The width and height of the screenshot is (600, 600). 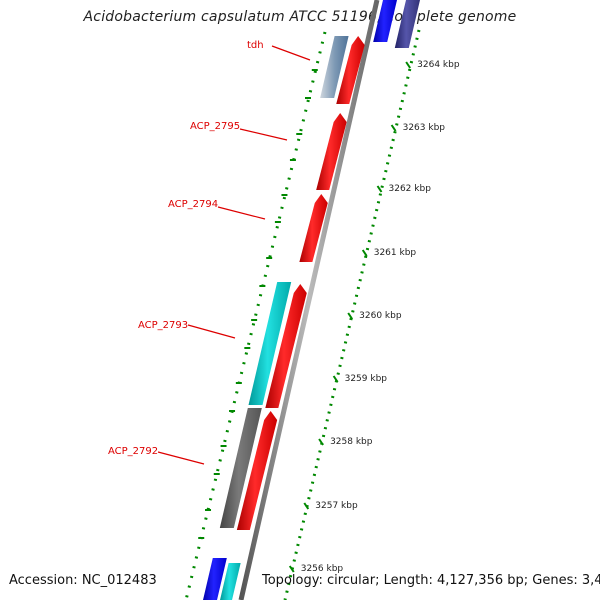 I want to click on tick-label: 3256 kbp, so click(x=322, y=569).